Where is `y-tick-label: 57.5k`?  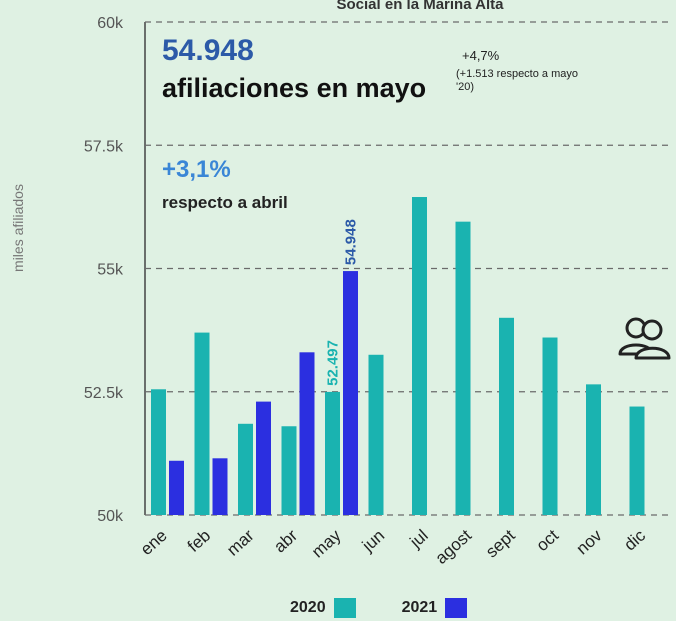 y-tick-label: 57.5k is located at coordinates (104, 146).